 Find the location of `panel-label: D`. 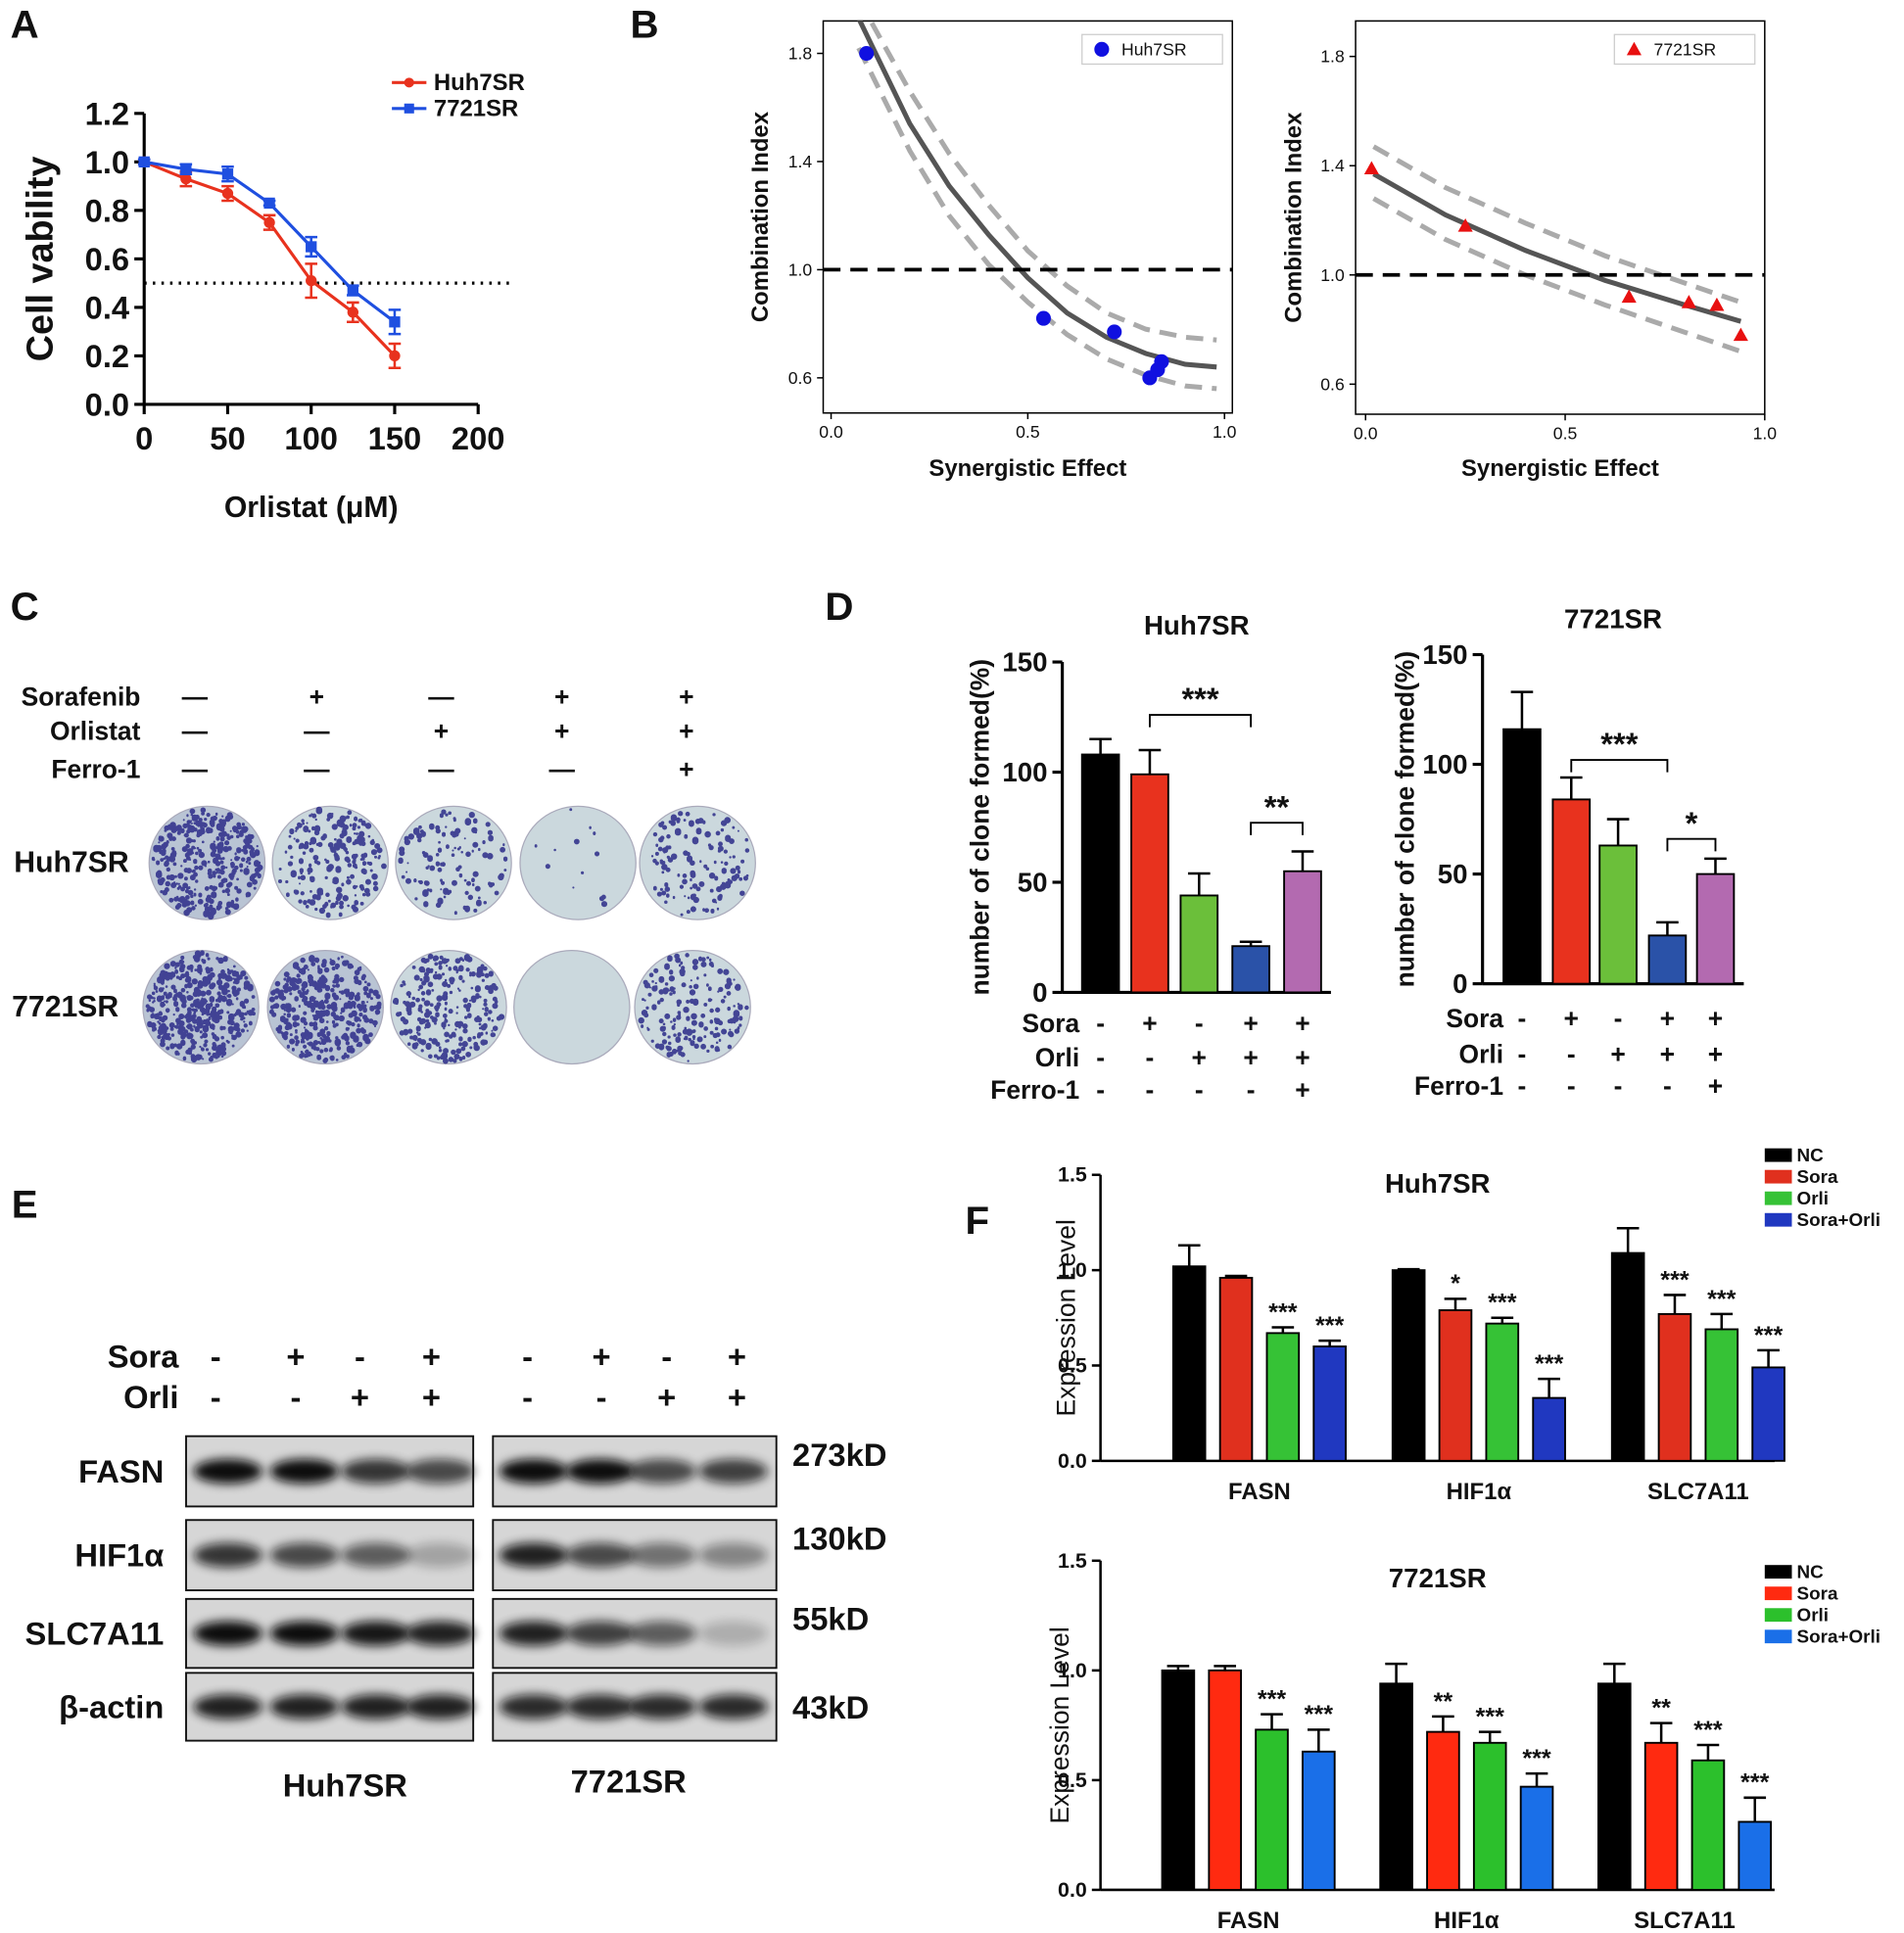

panel-label: D is located at coordinates (839, 607).